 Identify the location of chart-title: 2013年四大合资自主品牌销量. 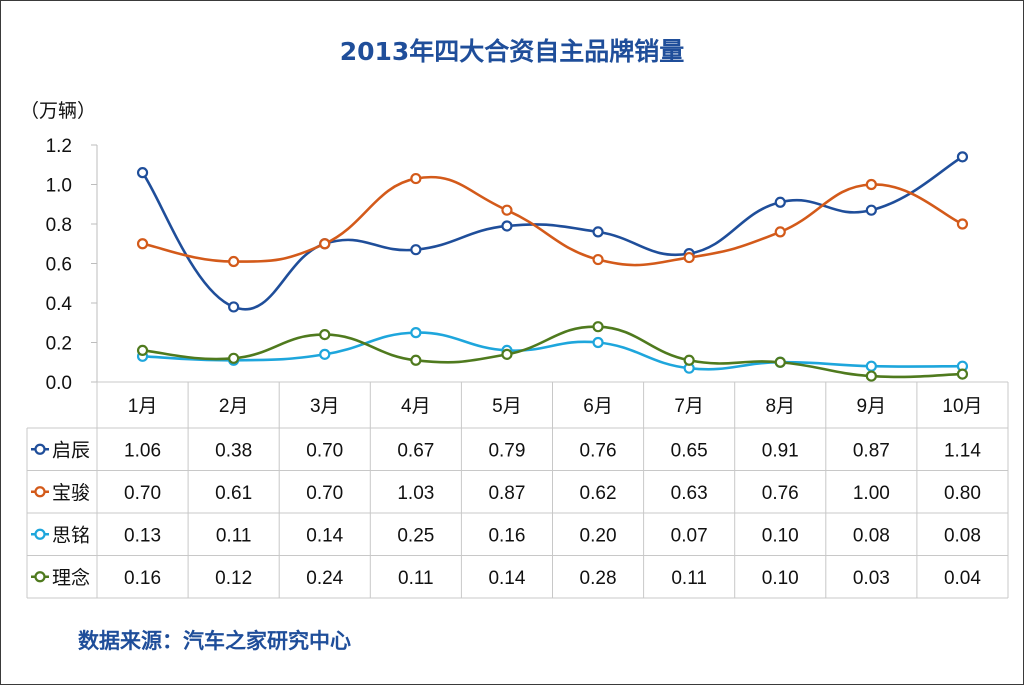
(512, 51).